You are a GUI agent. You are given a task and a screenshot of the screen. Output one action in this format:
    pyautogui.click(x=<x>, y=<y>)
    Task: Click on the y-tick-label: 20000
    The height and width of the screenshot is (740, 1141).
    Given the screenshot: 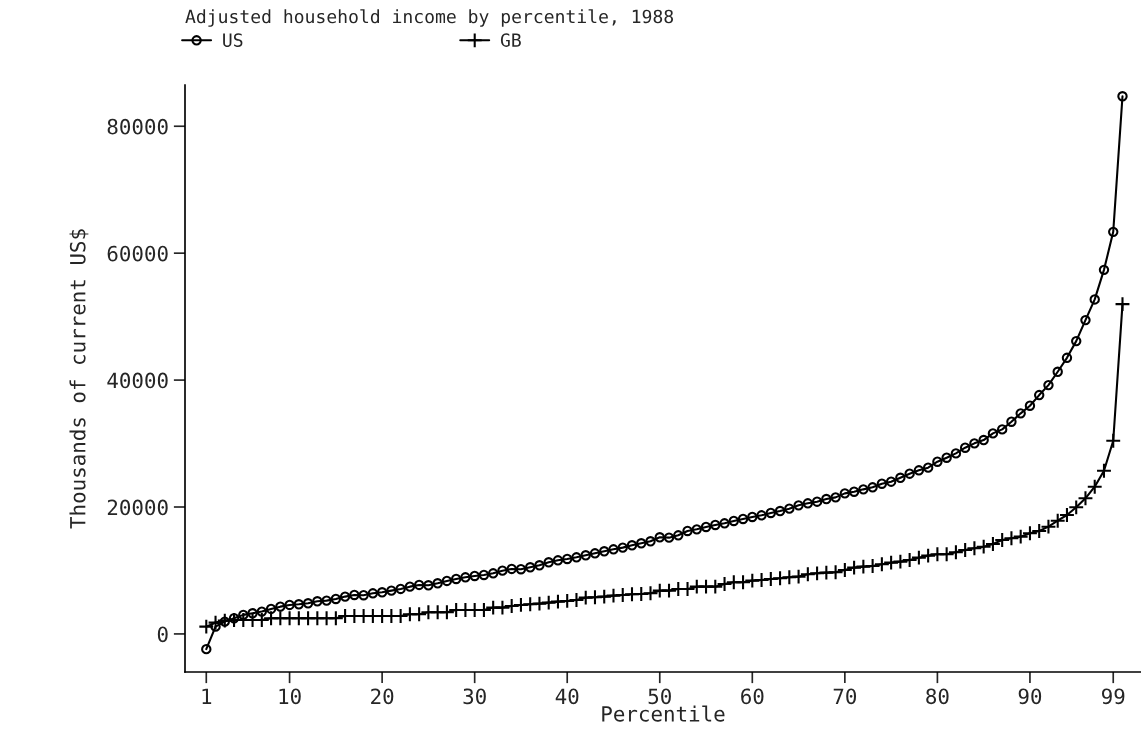 What is the action you would take?
    pyautogui.click(x=137, y=507)
    